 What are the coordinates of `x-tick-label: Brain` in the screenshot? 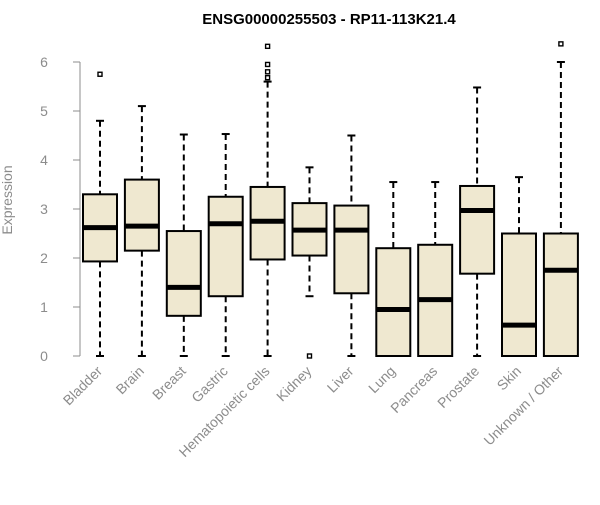 It's located at (130, 380).